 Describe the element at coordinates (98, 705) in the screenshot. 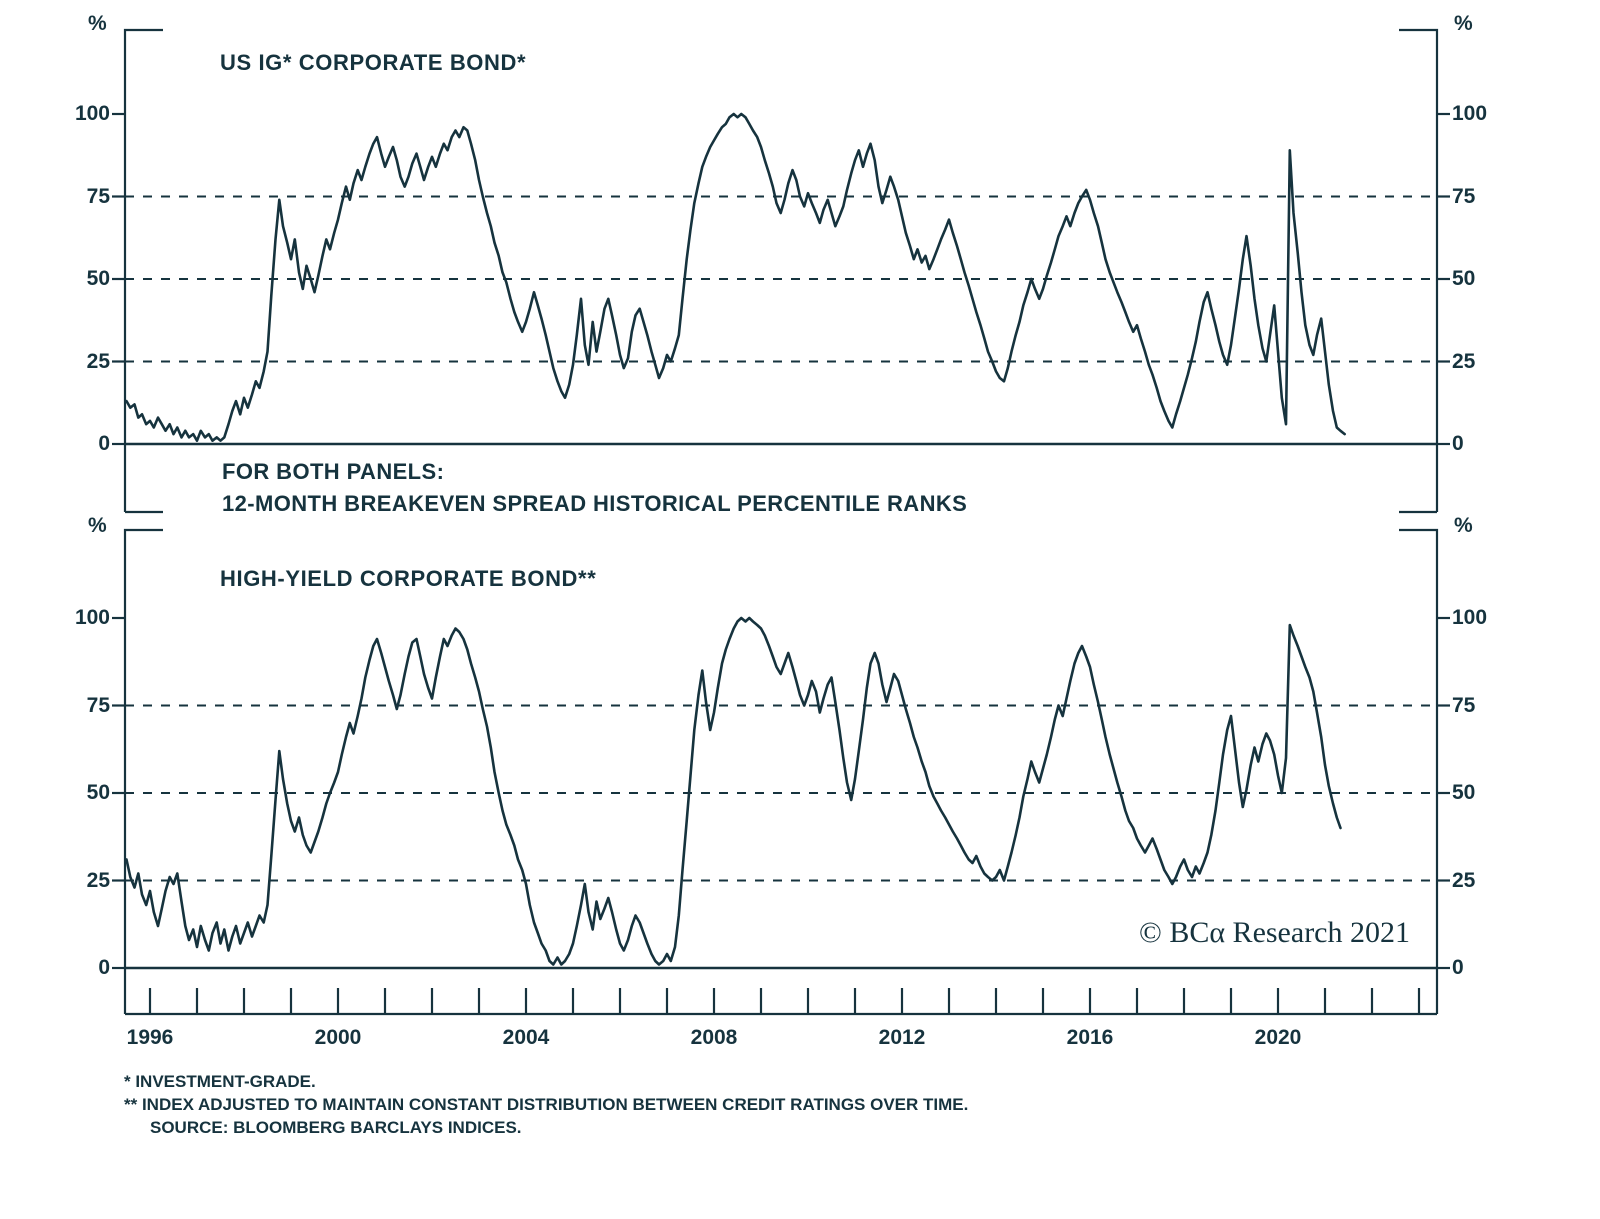

I see `panel2-y-tick-label-left: 75` at that location.